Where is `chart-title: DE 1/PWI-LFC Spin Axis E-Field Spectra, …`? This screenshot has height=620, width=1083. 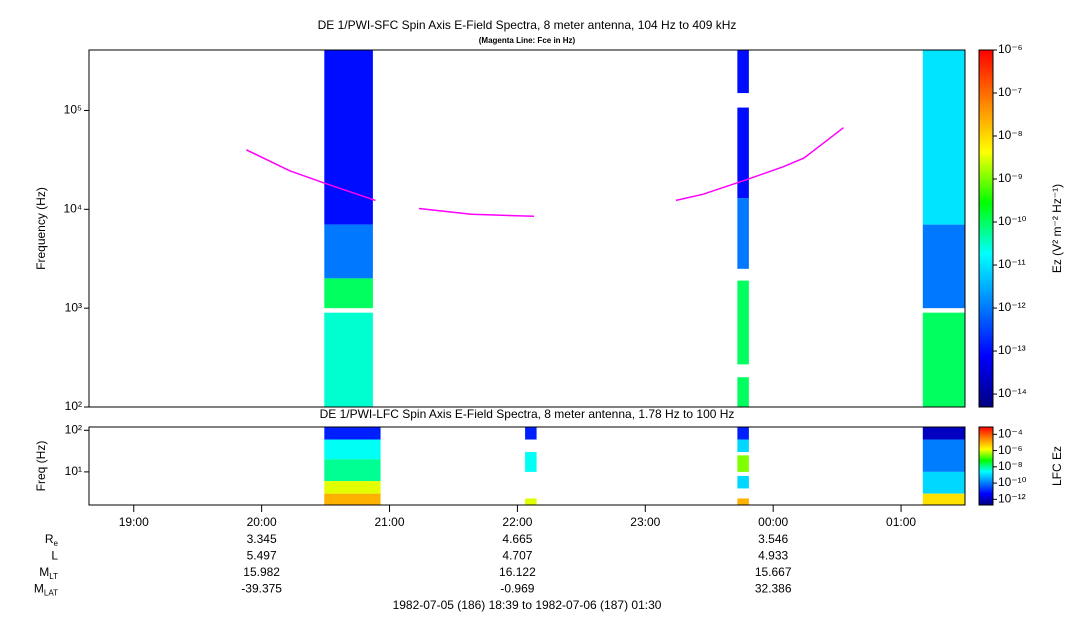 chart-title: DE 1/PWI-LFC Spin Axis E-Field Spectra, … is located at coordinates (527, 414).